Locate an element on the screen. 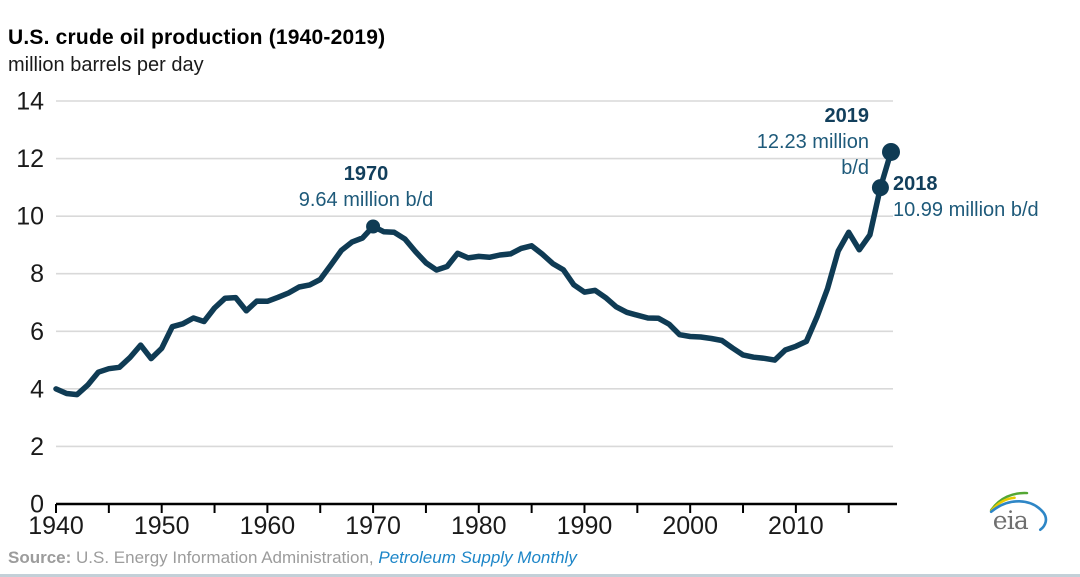  x-tick-label-1950: 1950 is located at coordinates (162, 526).